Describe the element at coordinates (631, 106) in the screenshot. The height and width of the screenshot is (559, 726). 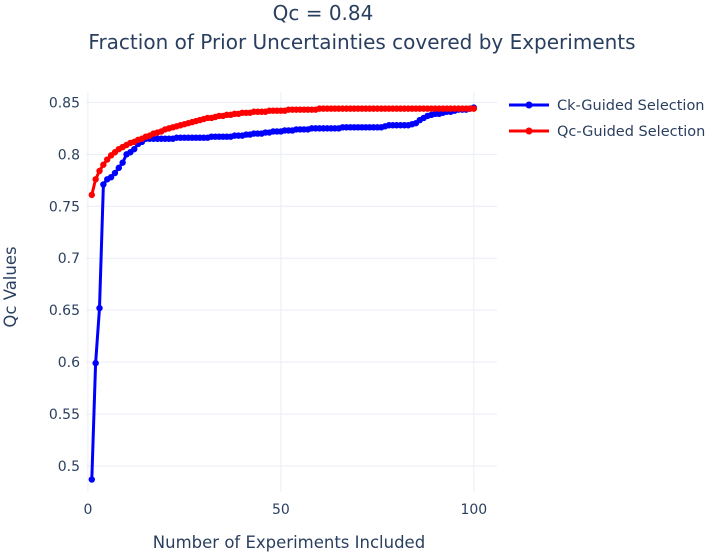
I see `legend-label-ck-guided-selection: Ck-Guided Selection` at that location.